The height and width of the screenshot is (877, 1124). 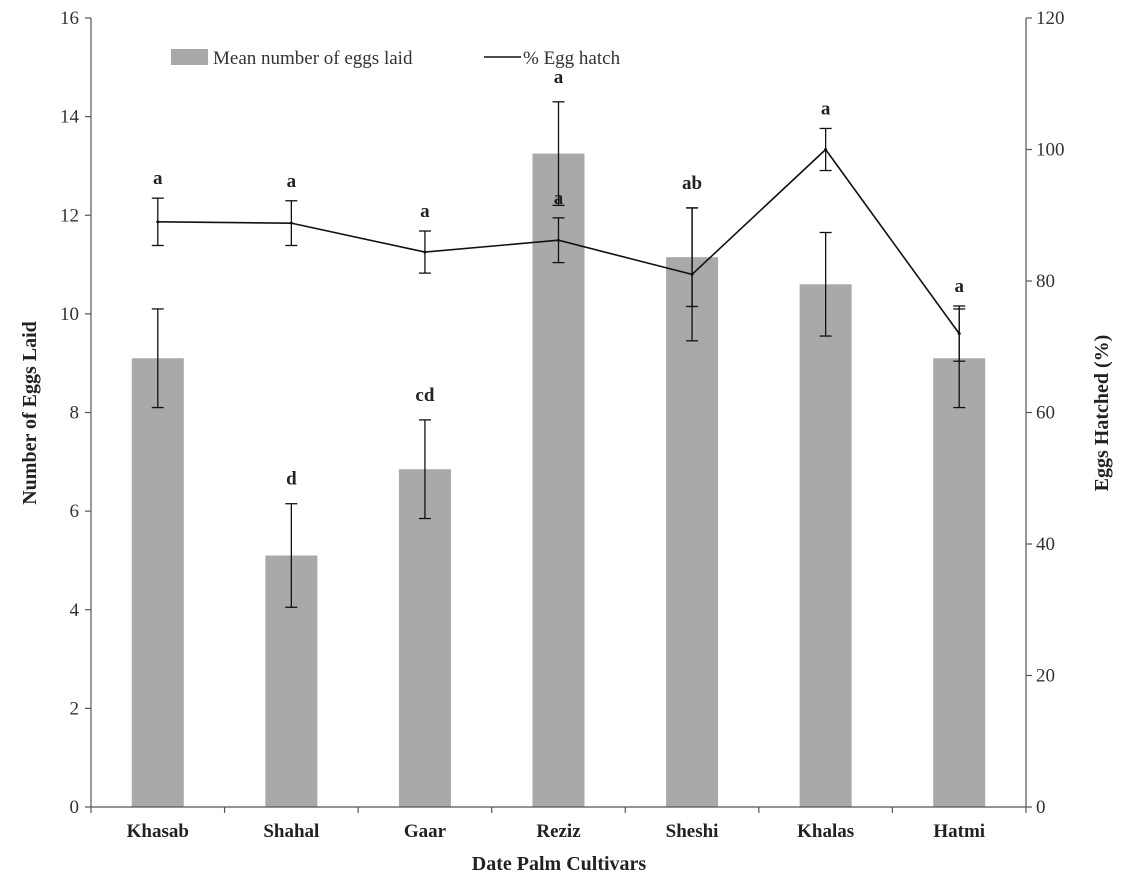 I want to click on hatch-error-shahal, so click(x=291, y=223).